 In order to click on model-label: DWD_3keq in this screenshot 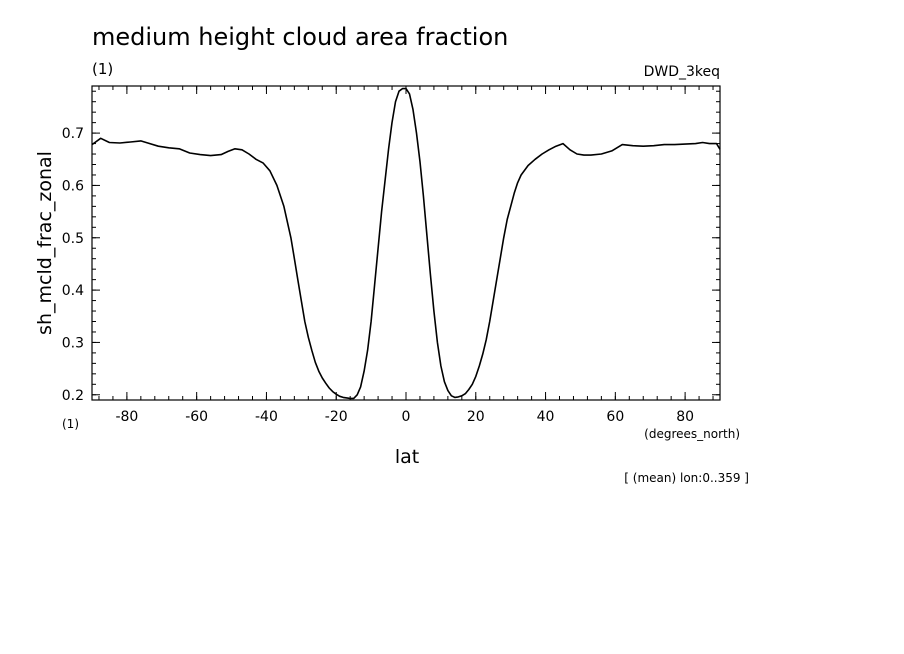, I will do `click(682, 72)`.